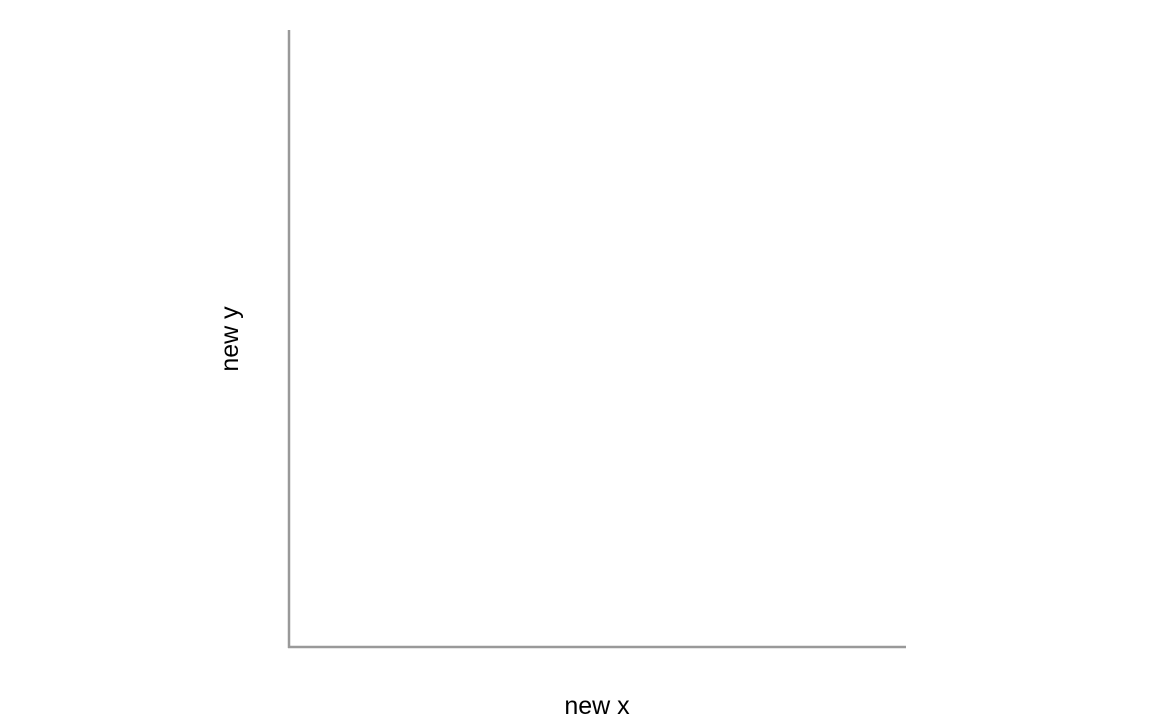 This screenshot has height=720, width=1152. Describe the element at coordinates (597, 706) in the screenshot. I see `x-axis-title: new x` at that location.